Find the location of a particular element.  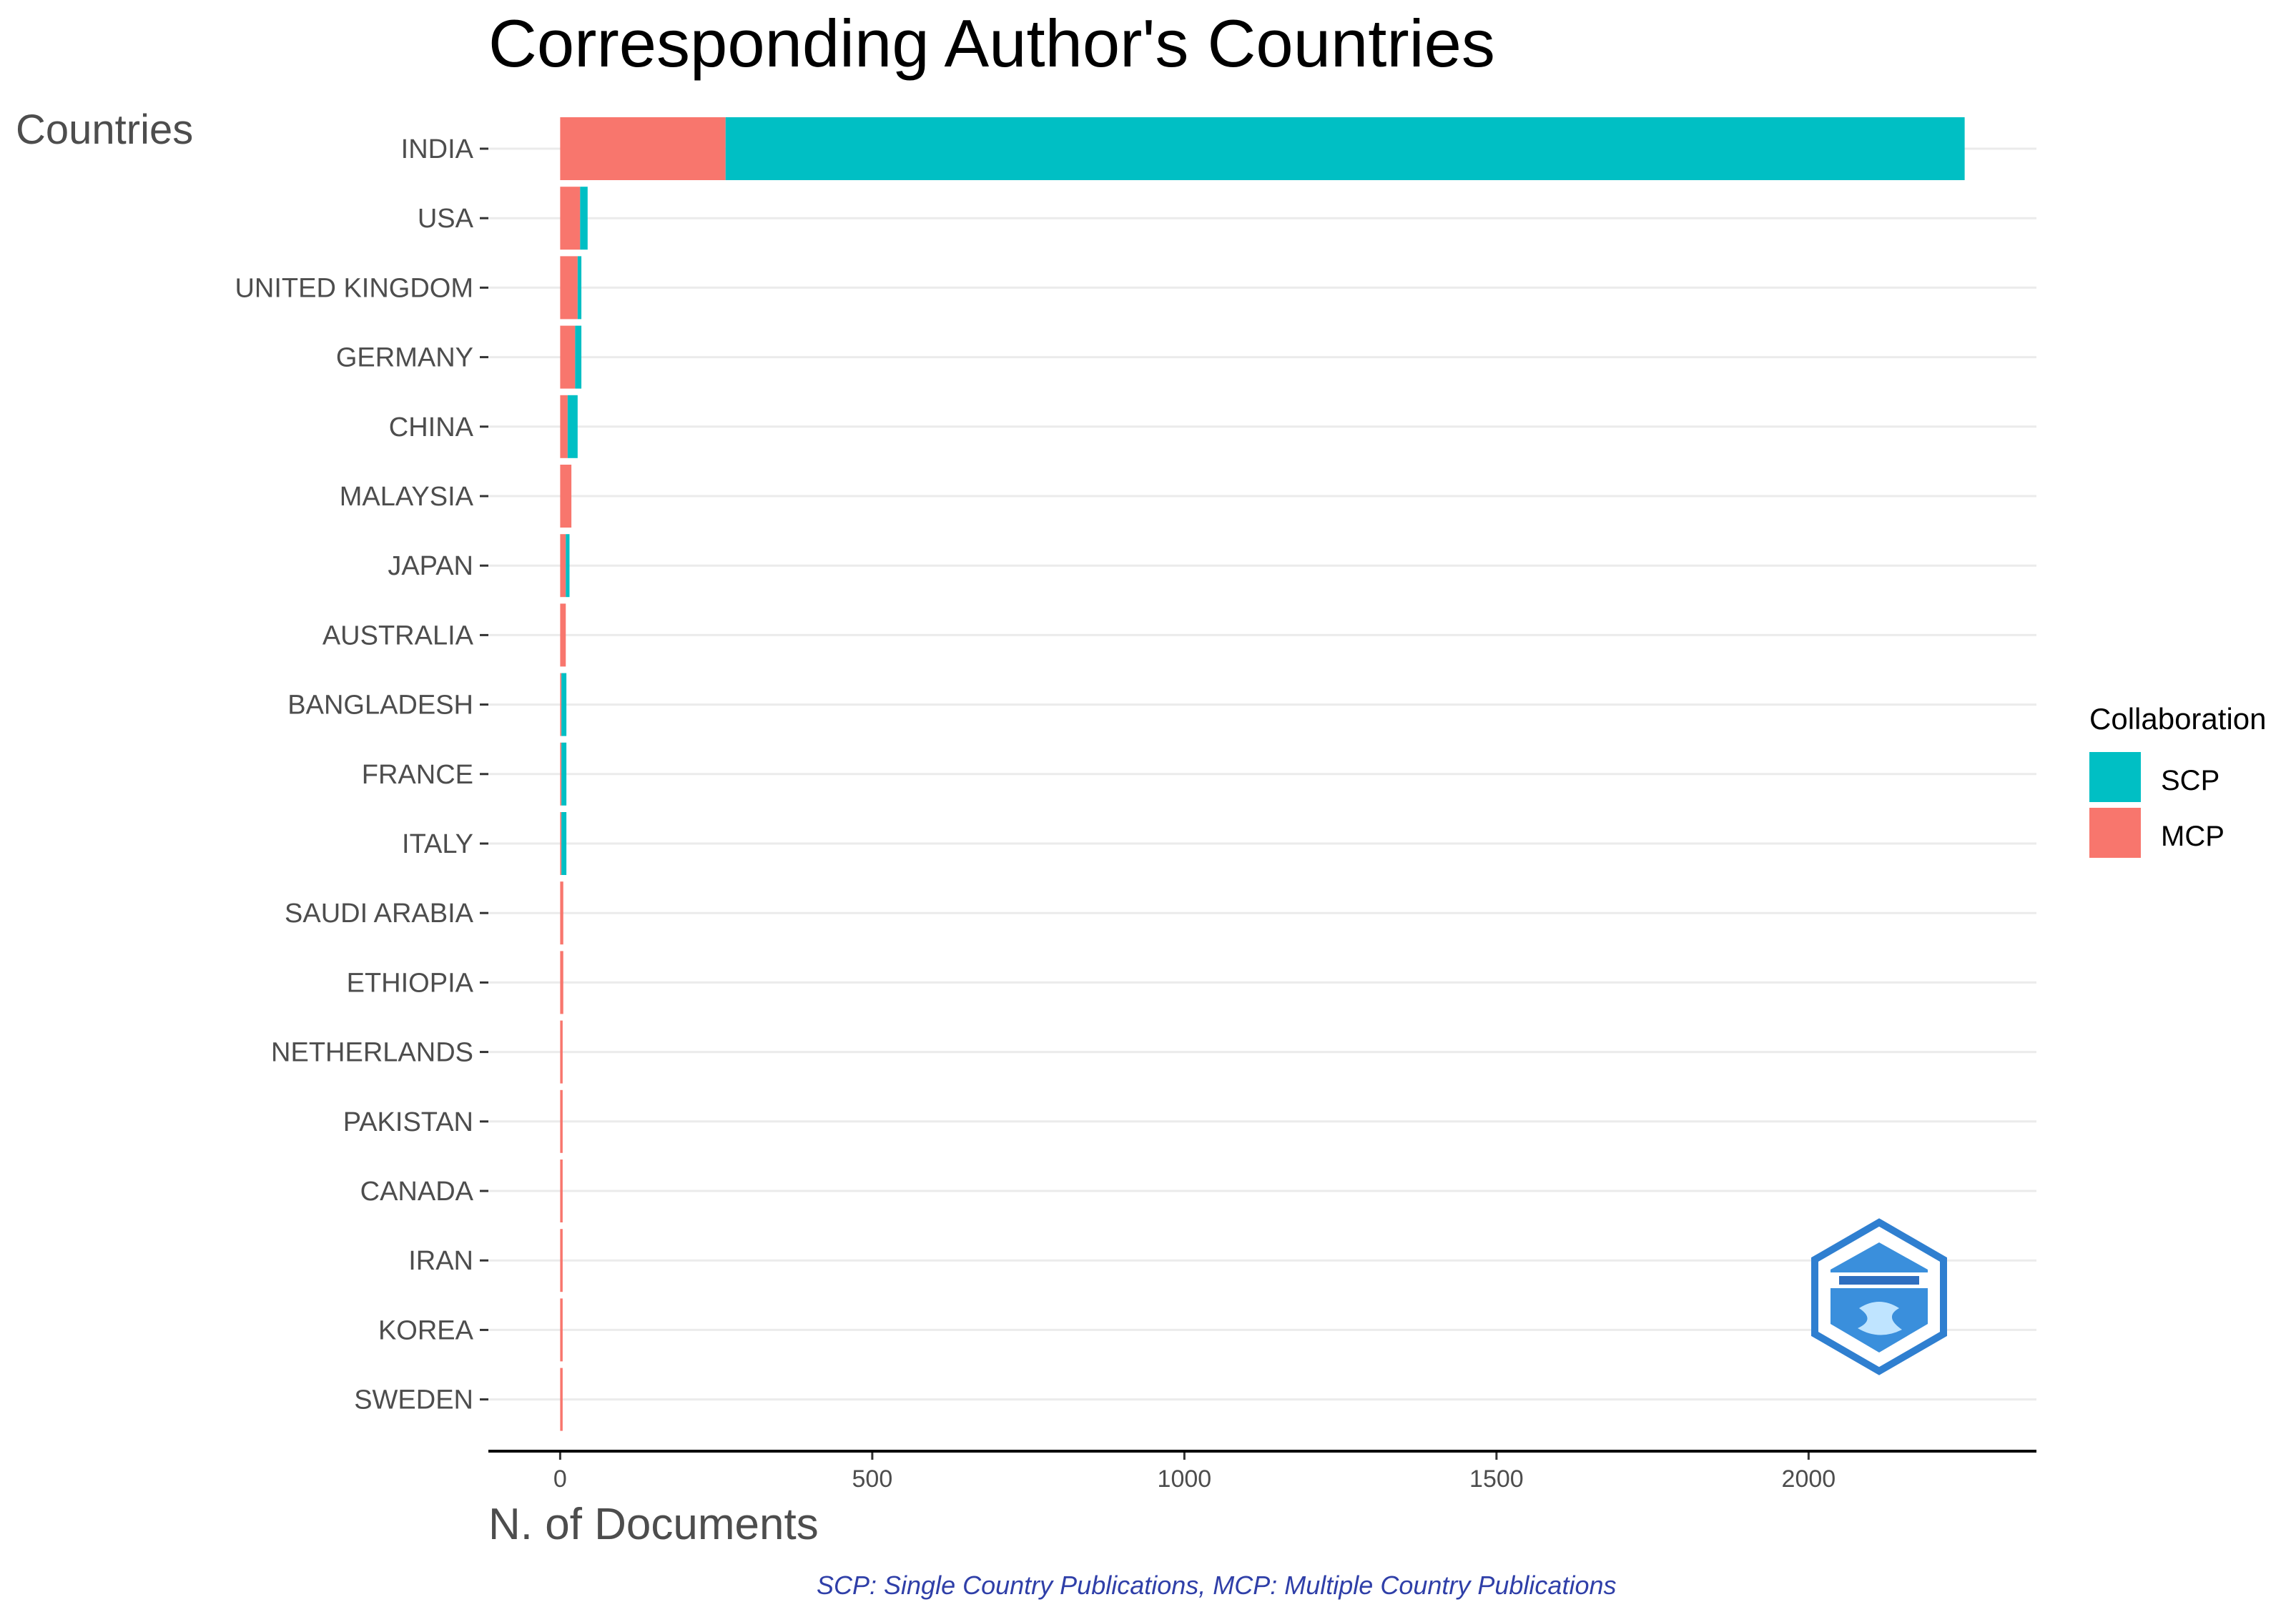

y-tick-label-malaysia: MALAYSIA is located at coordinates (407, 497).